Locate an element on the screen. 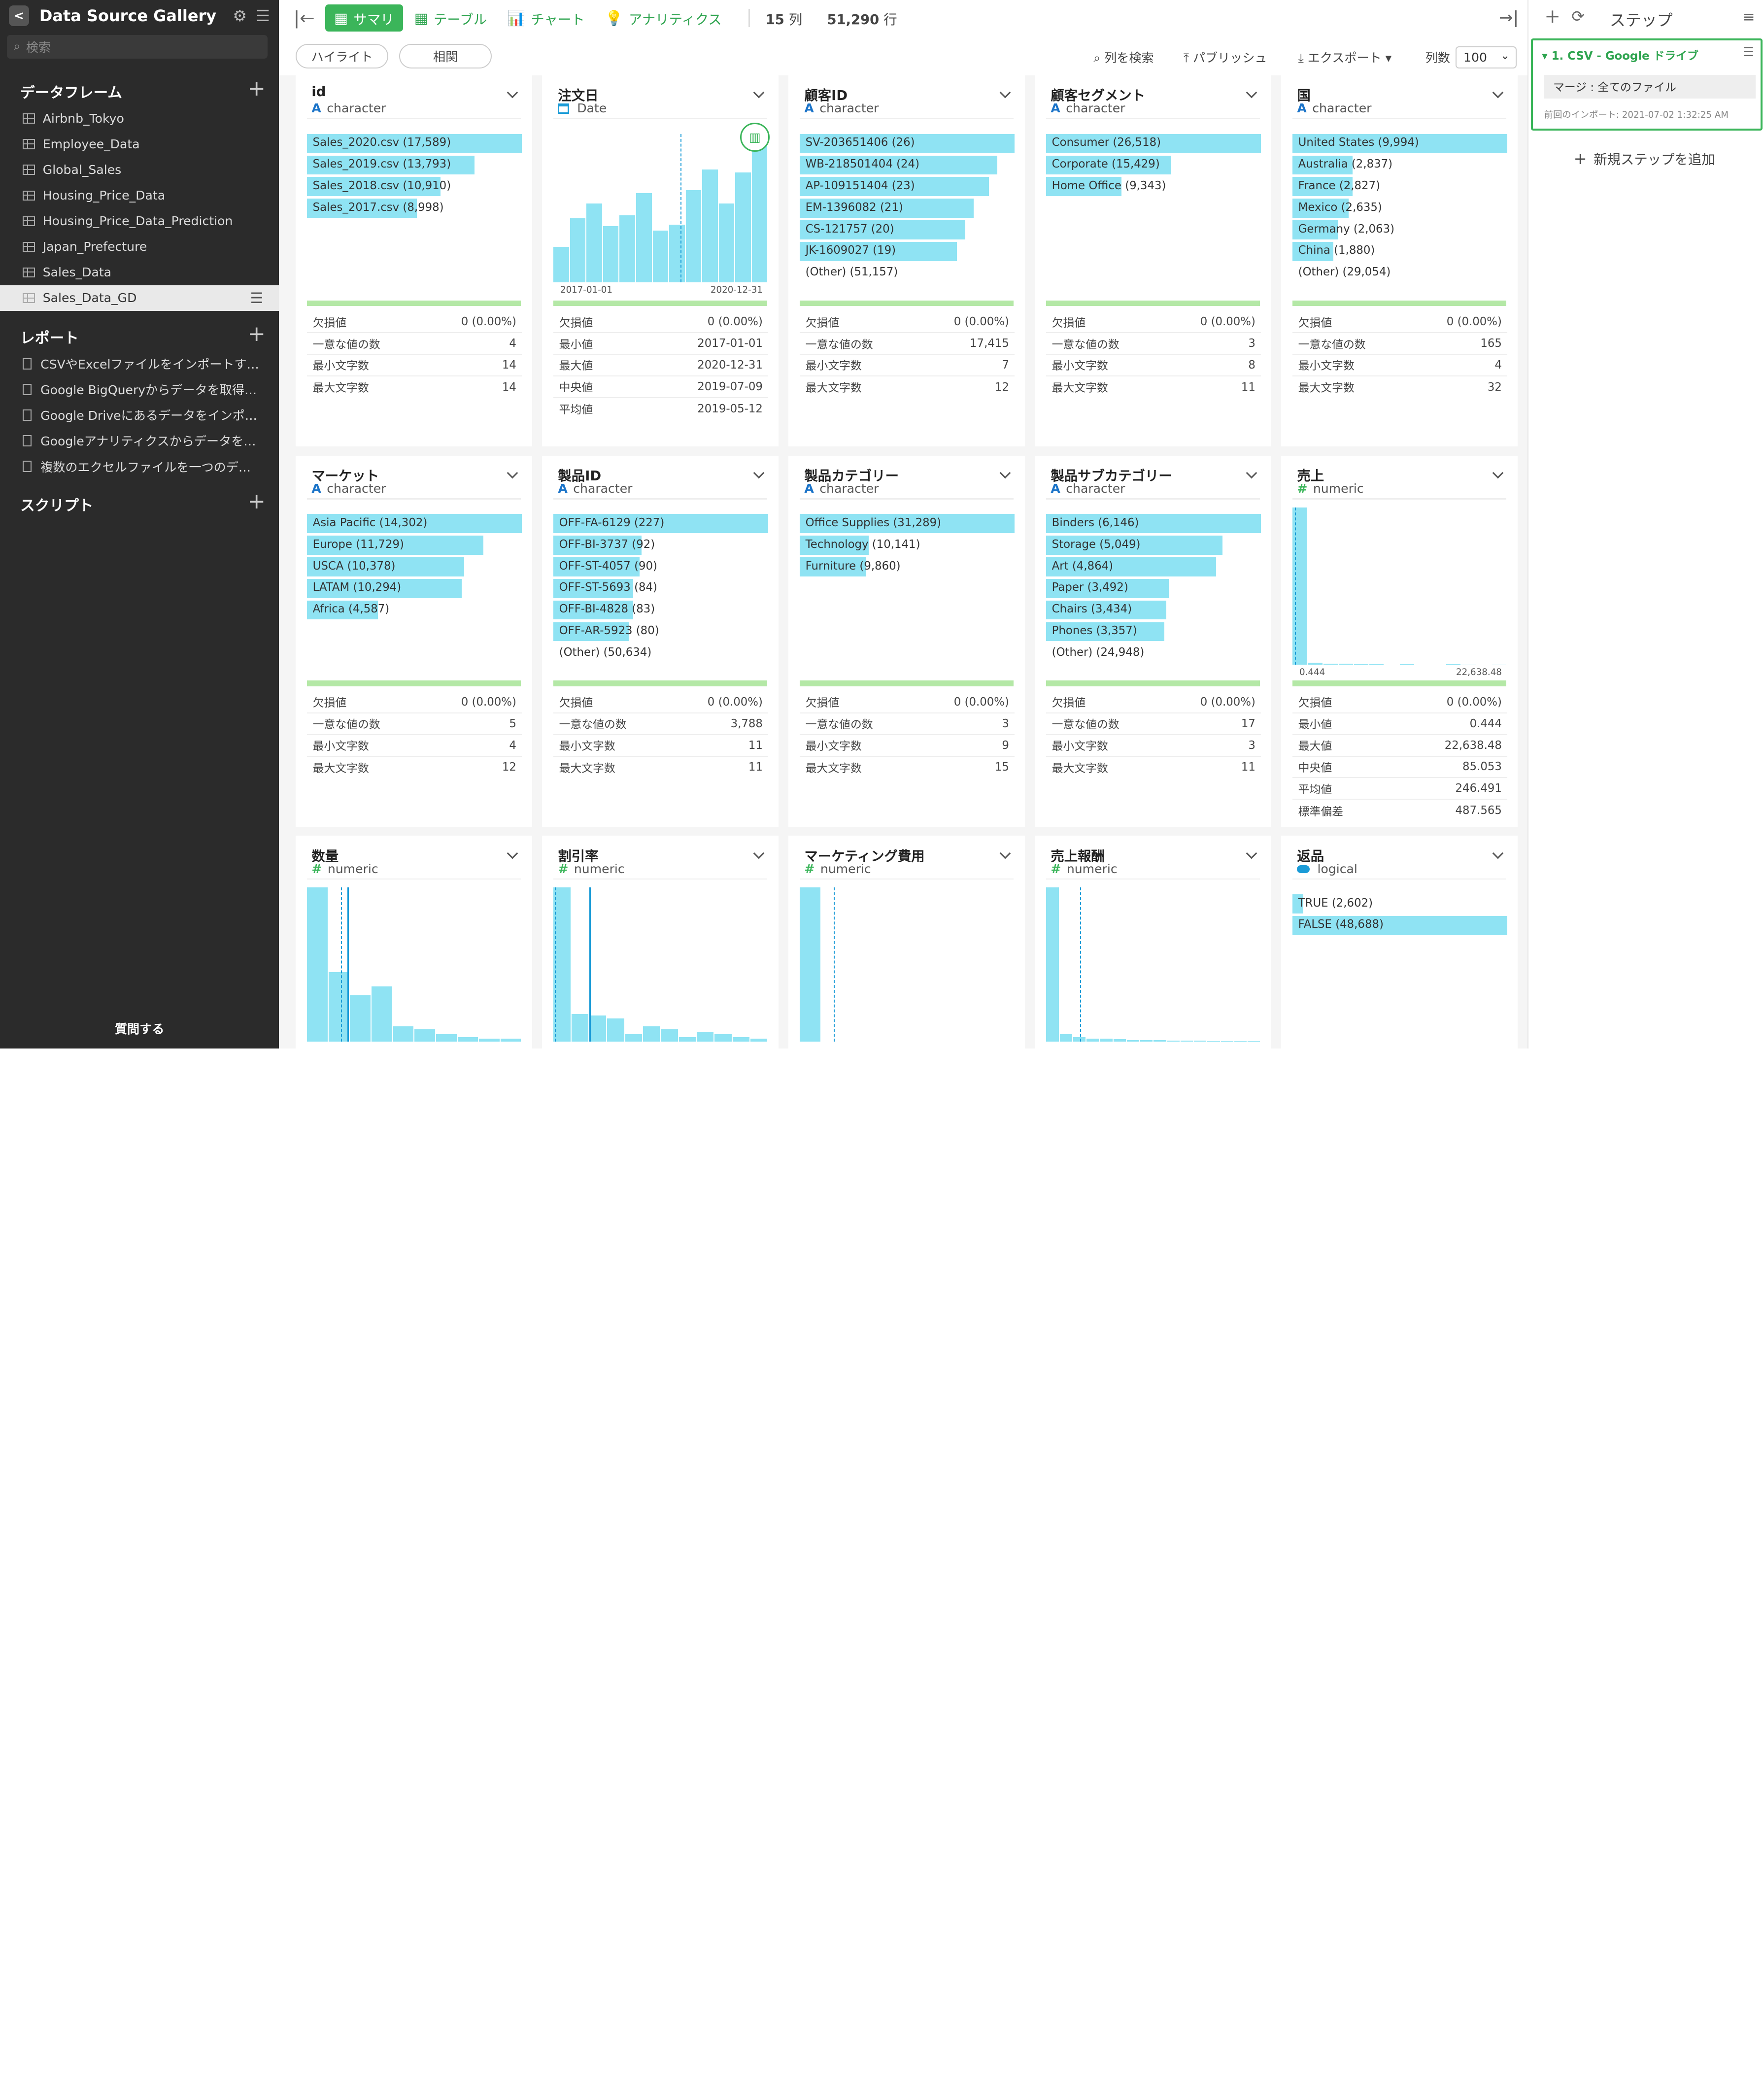 This screenshot has height=2097, width=1764. publish-button: ⤒ パブリッシュ is located at coordinates (1225, 57).